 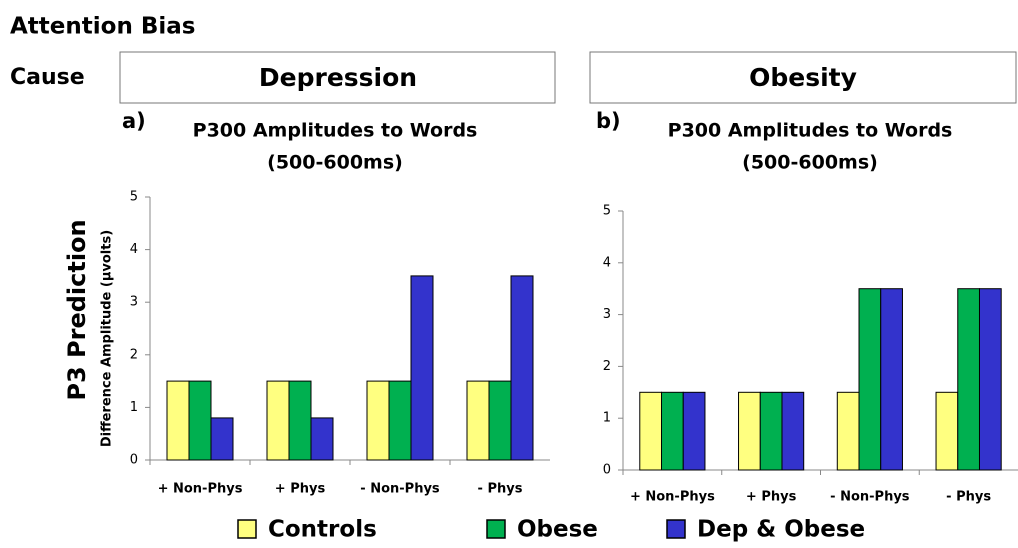 I want to click on legend-label: Obese, so click(x=557, y=530).